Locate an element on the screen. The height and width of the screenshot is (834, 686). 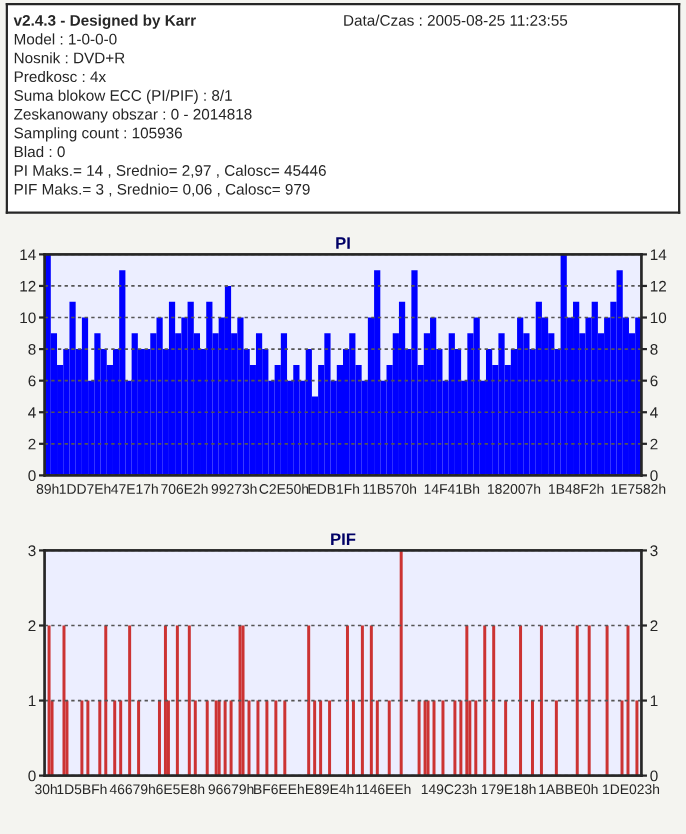
chart-title: PI is located at coordinates (343, 243).